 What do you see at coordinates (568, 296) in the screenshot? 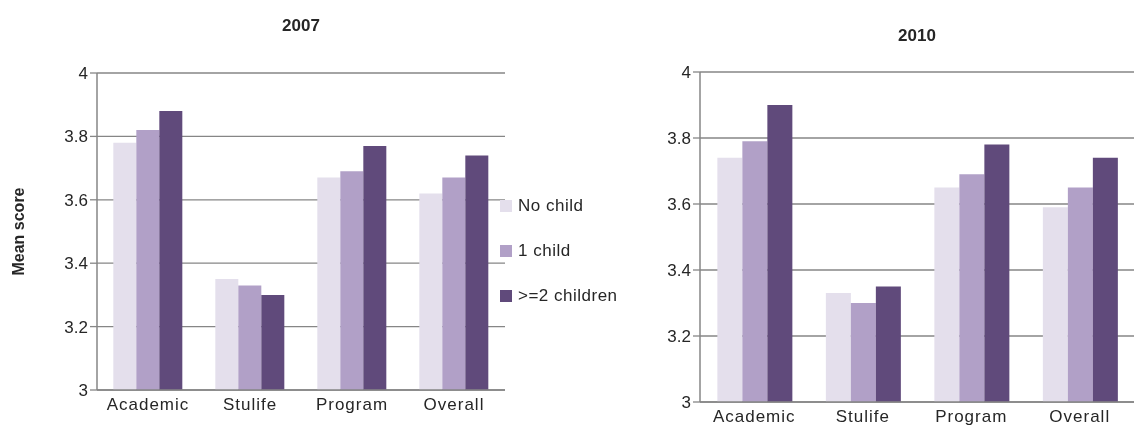
I see `legend-label: >=2 children` at bounding box center [568, 296].